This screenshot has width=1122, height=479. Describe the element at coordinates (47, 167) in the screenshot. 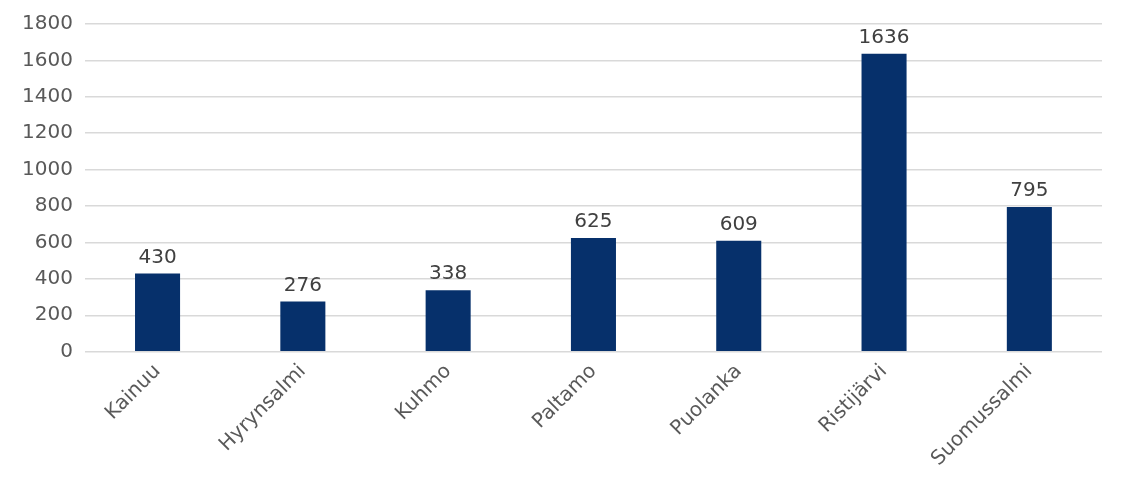

I see `y-tick-label: 1000` at that location.